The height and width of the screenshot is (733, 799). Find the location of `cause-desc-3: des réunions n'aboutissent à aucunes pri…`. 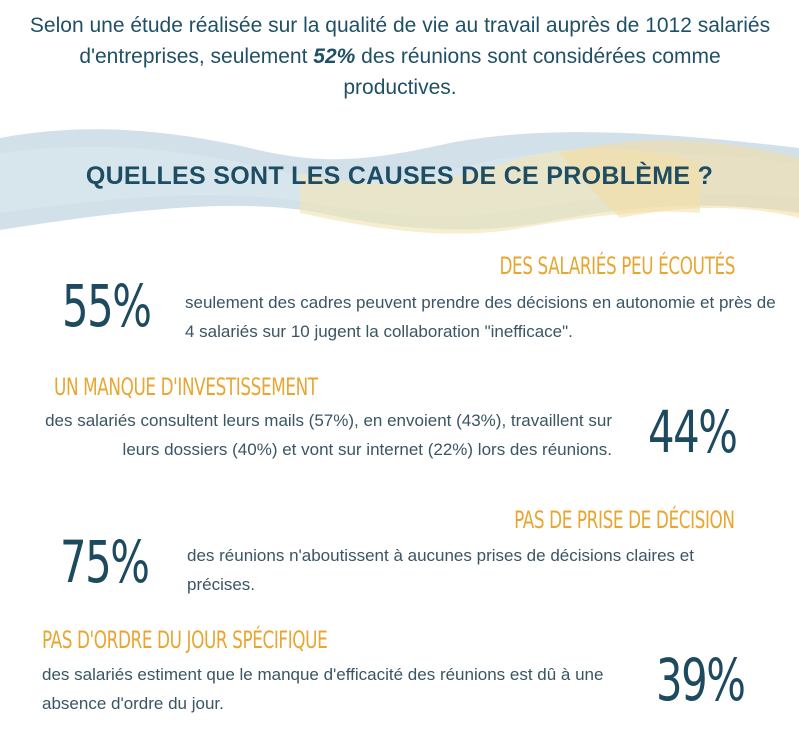

cause-desc-3: des réunions n'aboutissent à aucunes pri… is located at coordinates (440, 570).